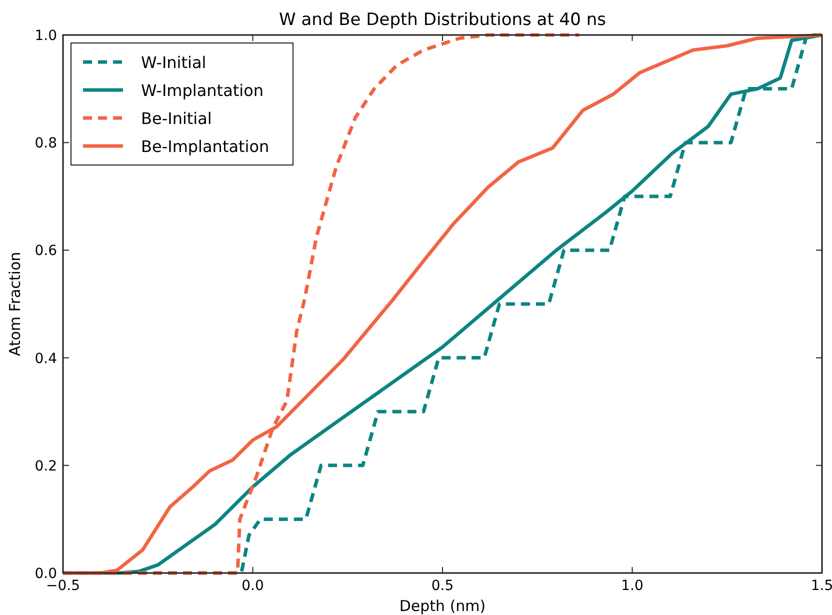 Image resolution: width=832 pixels, height=615 pixels. I want to click on x-tick-label: 0.5, so click(442, 586).